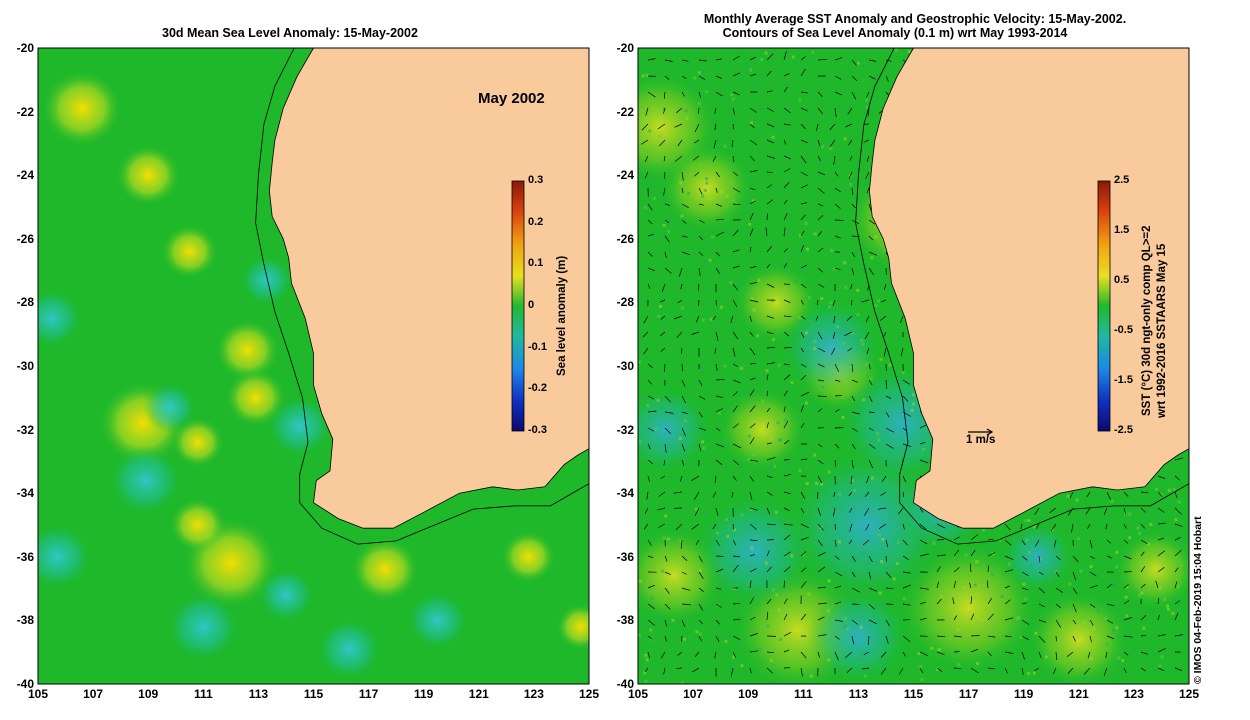 Image resolution: width=1250 pixels, height=720 pixels. Describe the element at coordinates (1123, 430) in the screenshot. I see `colorbar-tick-label: -2.5` at that location.